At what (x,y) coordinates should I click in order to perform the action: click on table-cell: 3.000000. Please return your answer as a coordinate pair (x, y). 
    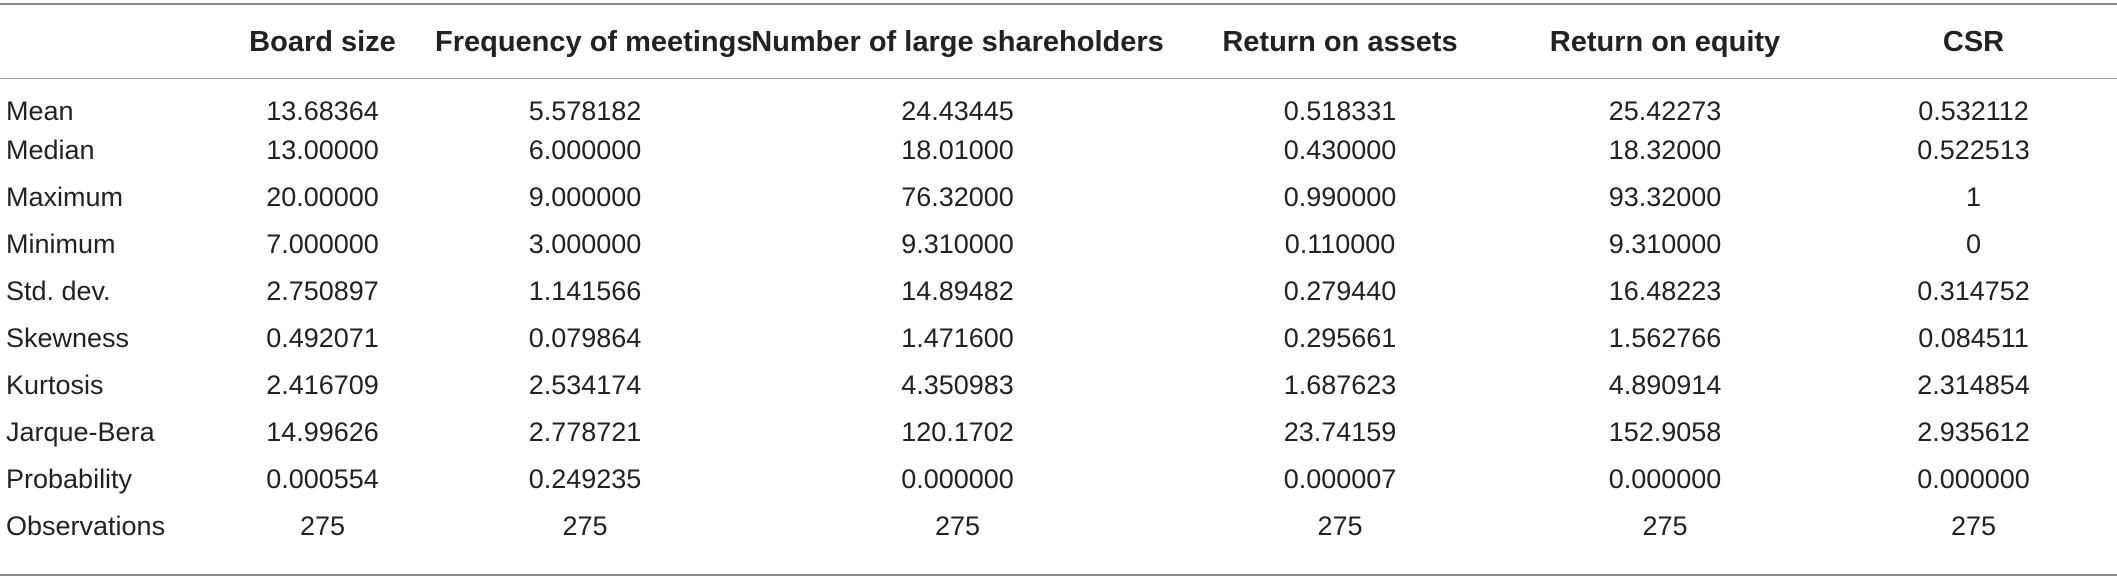
    Looking at the image, I should click on (585, 244).